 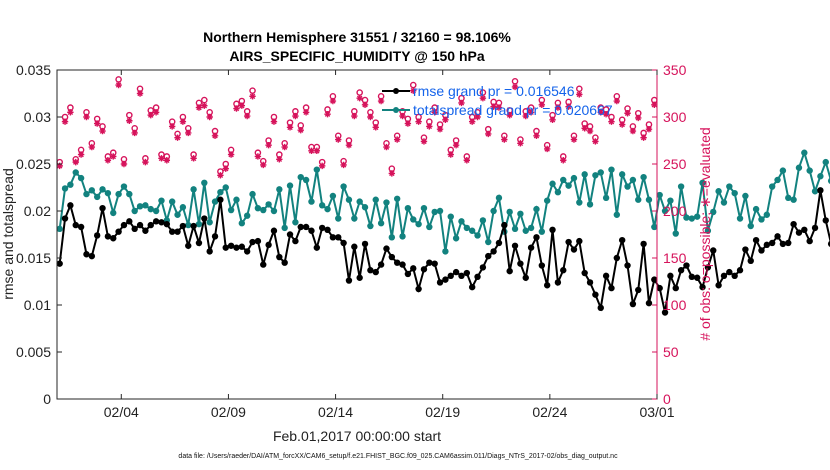 What do you see at coordinates (675, 258) in the screenshot?
I see `right-tick-label: 150` at bounding box center [675, 258].